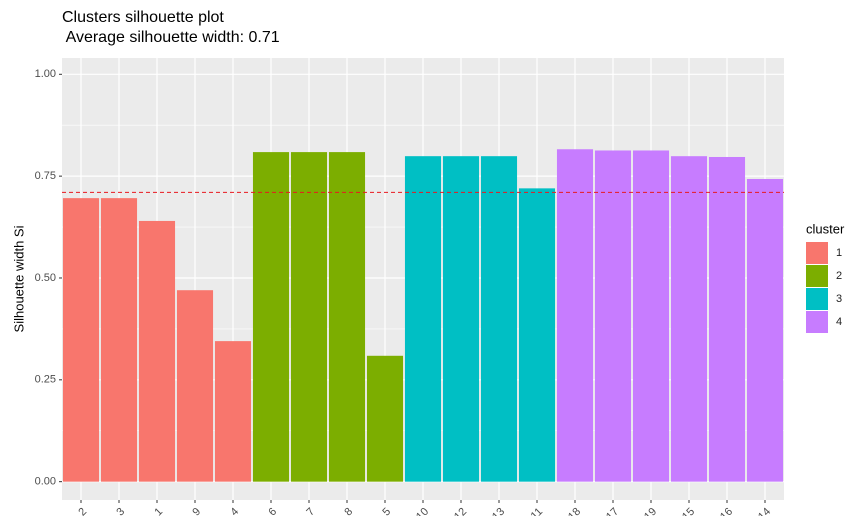  Describe the element at coordinates (120, 511) in the screenshot. I see `x-tick-label: 3` at that location.